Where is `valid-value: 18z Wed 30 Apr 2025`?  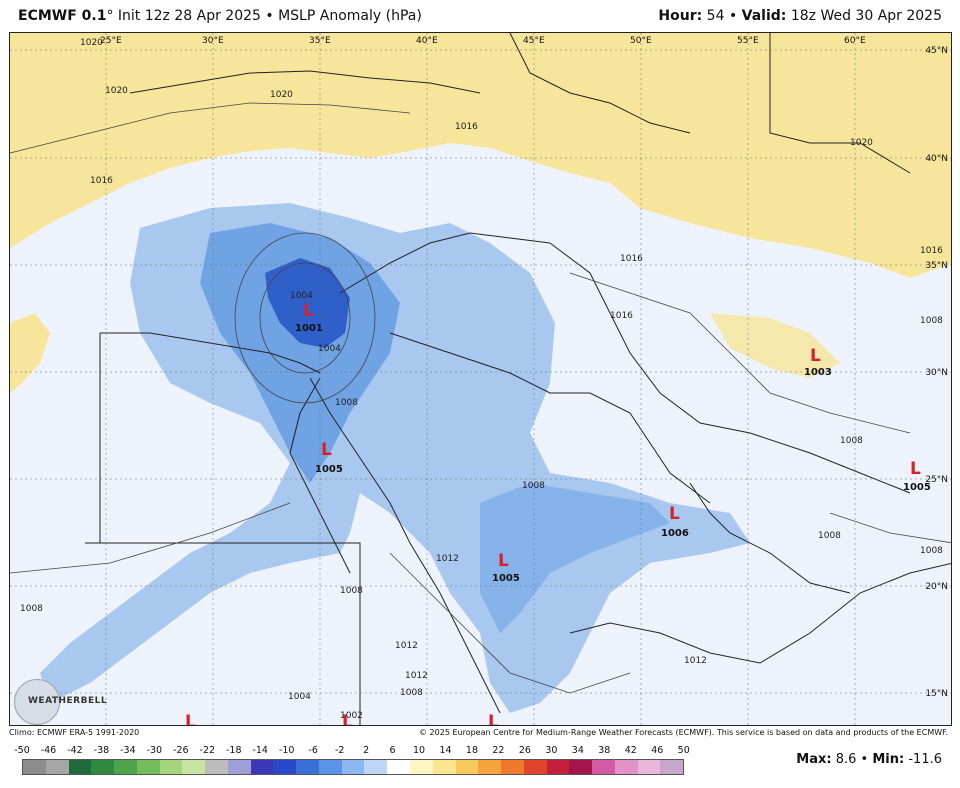 valid-value: 18z Wed 30 Apr 2025 is located at coordinates (866, 16).